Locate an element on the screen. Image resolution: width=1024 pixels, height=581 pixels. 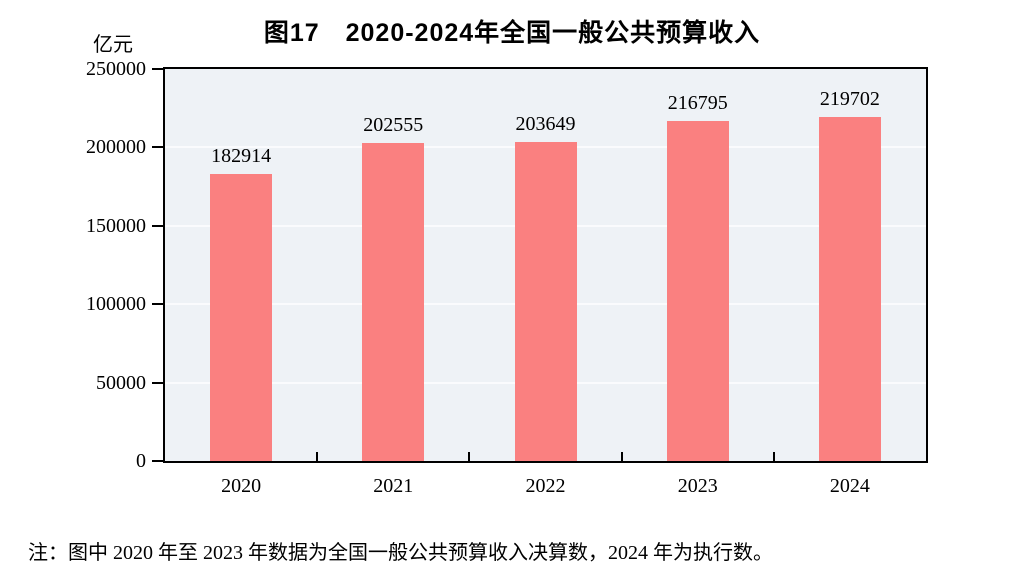
bar-value-label-2021: 202555 is located at coordinates (393, 125).